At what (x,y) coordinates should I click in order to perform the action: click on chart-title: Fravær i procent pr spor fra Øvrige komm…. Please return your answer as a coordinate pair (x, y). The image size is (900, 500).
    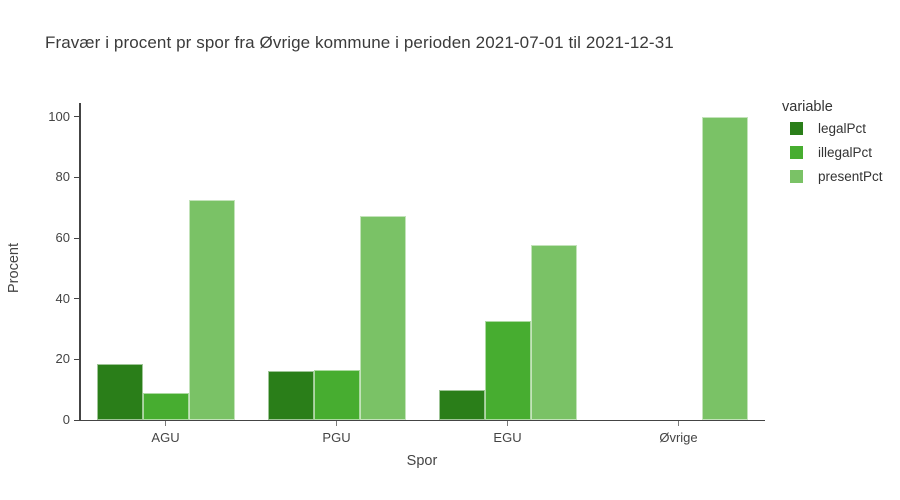
    Looking at the image, I should click on (359, 42).